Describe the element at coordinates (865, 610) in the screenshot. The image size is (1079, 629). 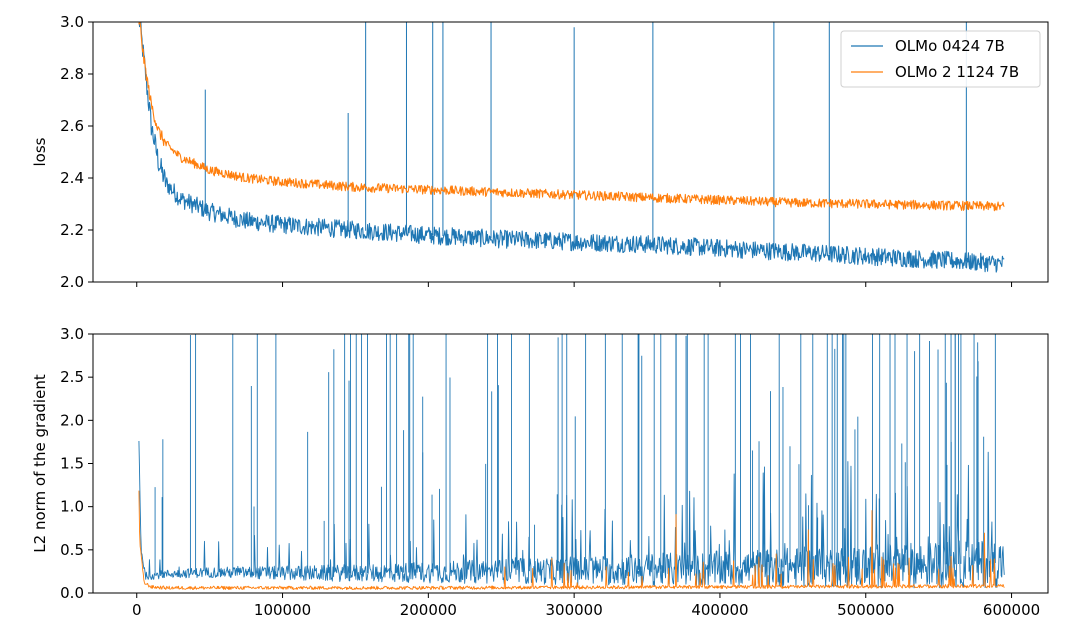
I see `x-tick-label: 500000` at that location.